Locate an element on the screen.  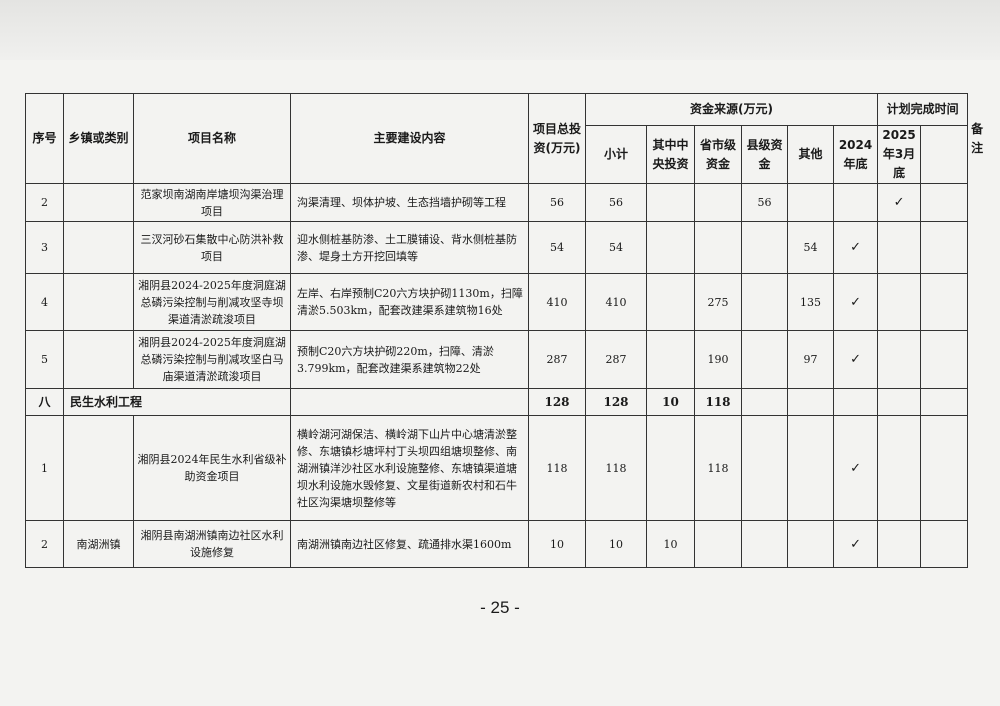
header-plan: 计划完成时间 is located at coordinates (923, 109).